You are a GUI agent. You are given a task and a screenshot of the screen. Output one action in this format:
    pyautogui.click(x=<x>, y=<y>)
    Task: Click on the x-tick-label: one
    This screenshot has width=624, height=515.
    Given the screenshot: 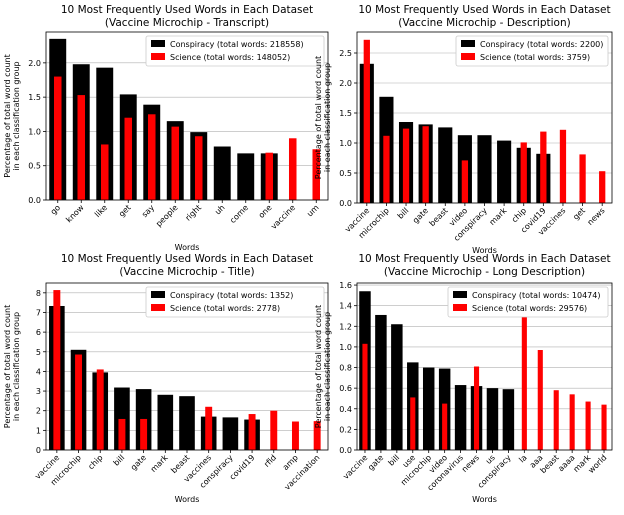 What is the action you would take?
    pyautogui.click(x=265, y=211)
    